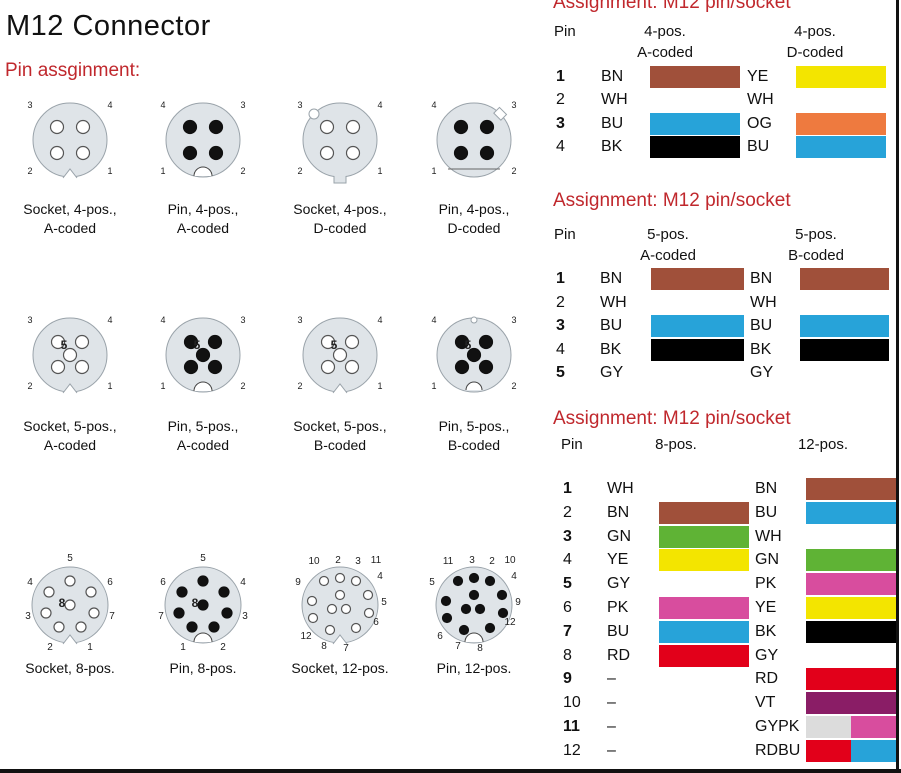 This screenshot has height=773, width=901. Describe the element at coordinates (62, 603) in the screenshot. I see `pin-number-label: 8` at that location.